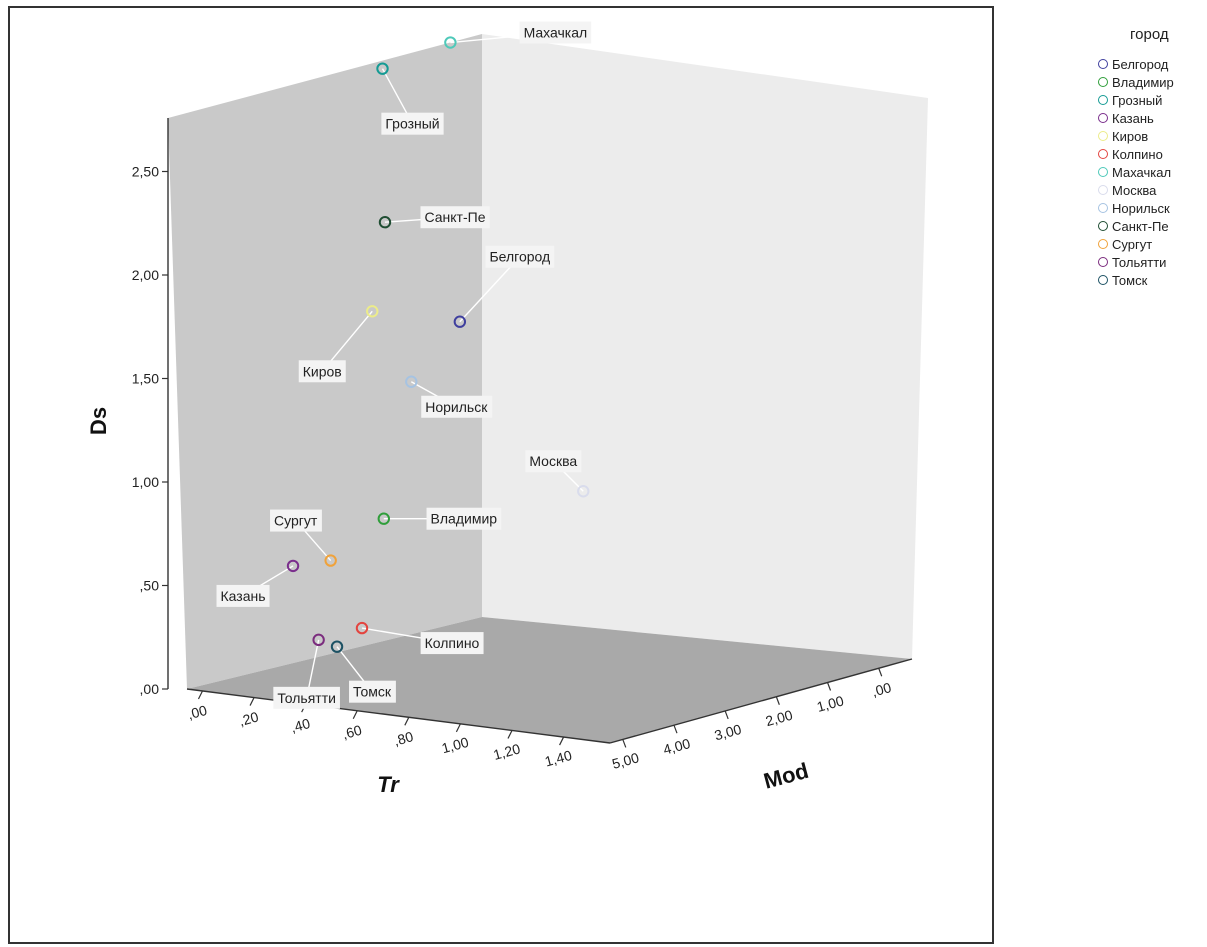  Describe the element at coordinates (398, 716) in the screenshot. I see `tr-axis-line` at that location.